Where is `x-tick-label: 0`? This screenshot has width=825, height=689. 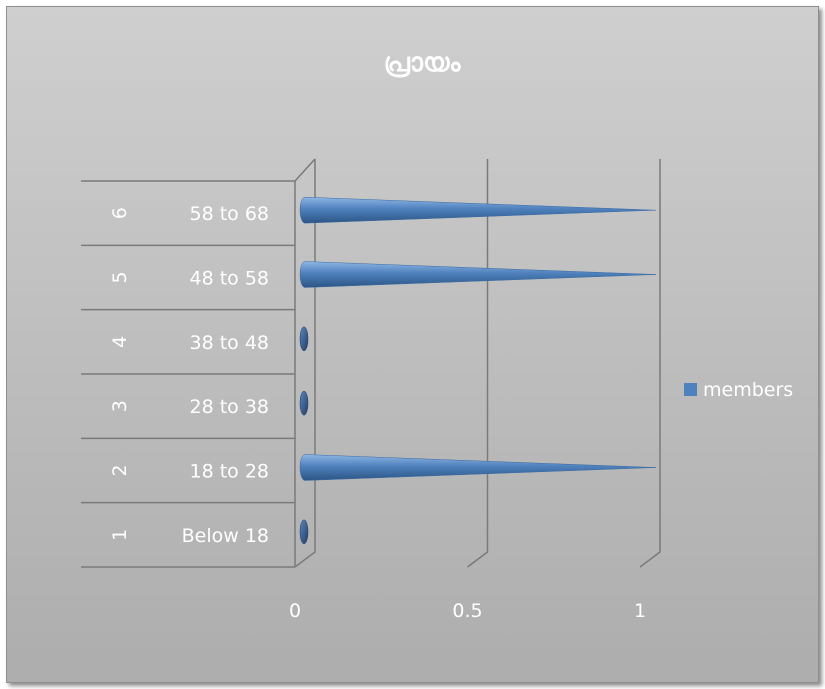 x-tick-label: 0 is located at coordinates (295, 611).